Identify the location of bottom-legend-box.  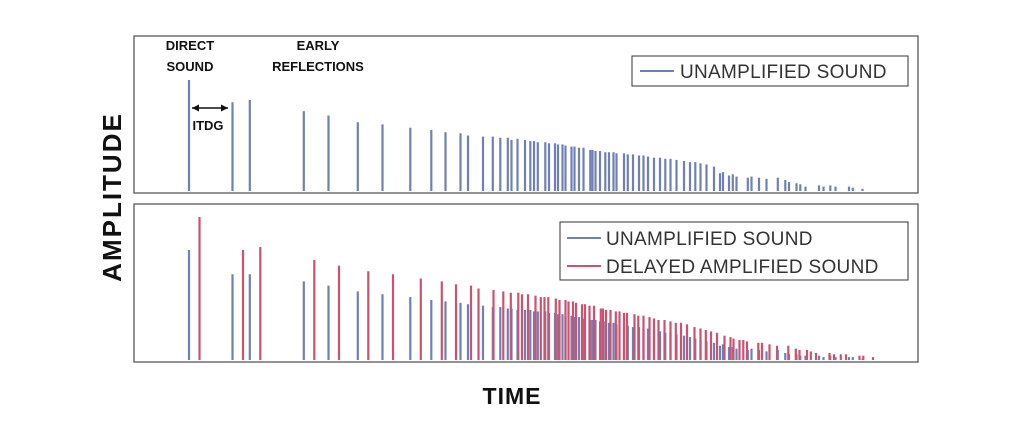
(734, 251).